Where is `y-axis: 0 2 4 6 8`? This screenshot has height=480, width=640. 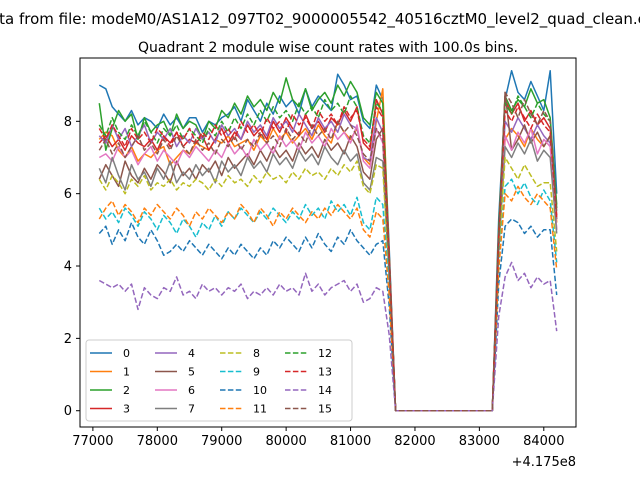 y-axis: 0 2 4 6 8 is located at coordinates (72, 267).